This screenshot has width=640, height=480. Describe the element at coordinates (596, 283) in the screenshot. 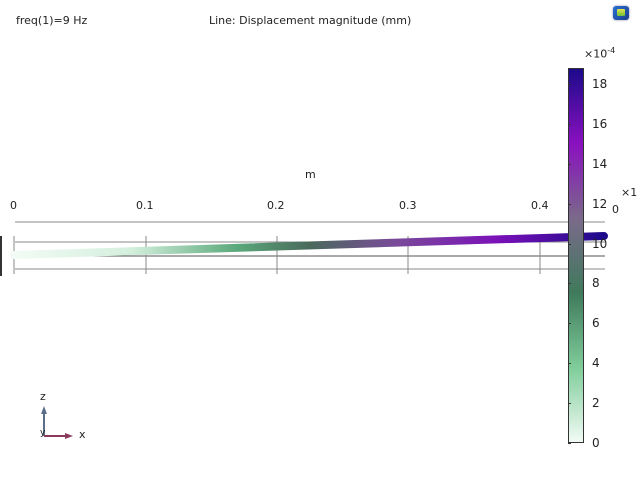

I see `colorbar-tick-label: 8` at that location.